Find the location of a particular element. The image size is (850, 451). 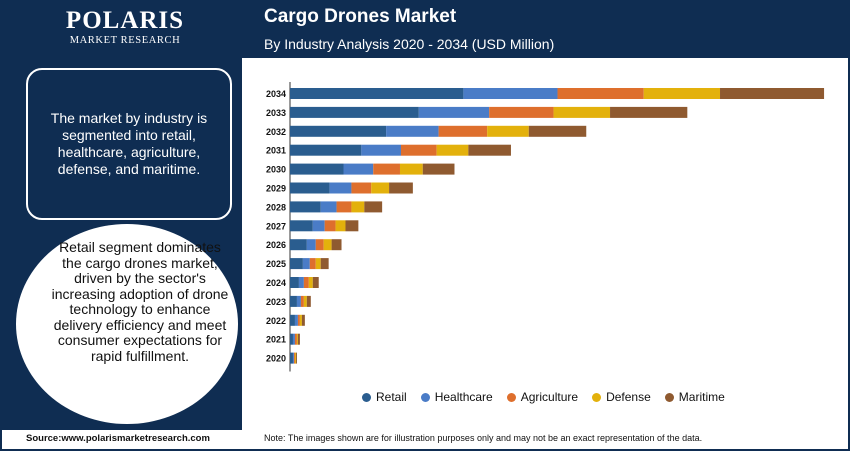

polaris-logo: POLARIS MARKET RESEARCH is located at coordinates (125, 27).